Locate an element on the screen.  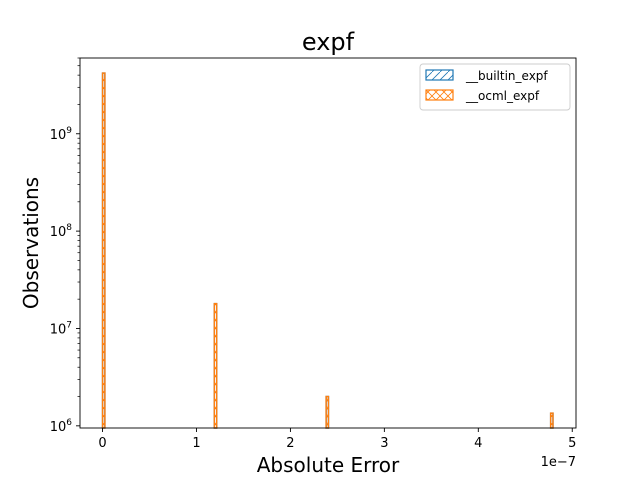
x-tick-label: 1 is located at coordinates (196, 443).